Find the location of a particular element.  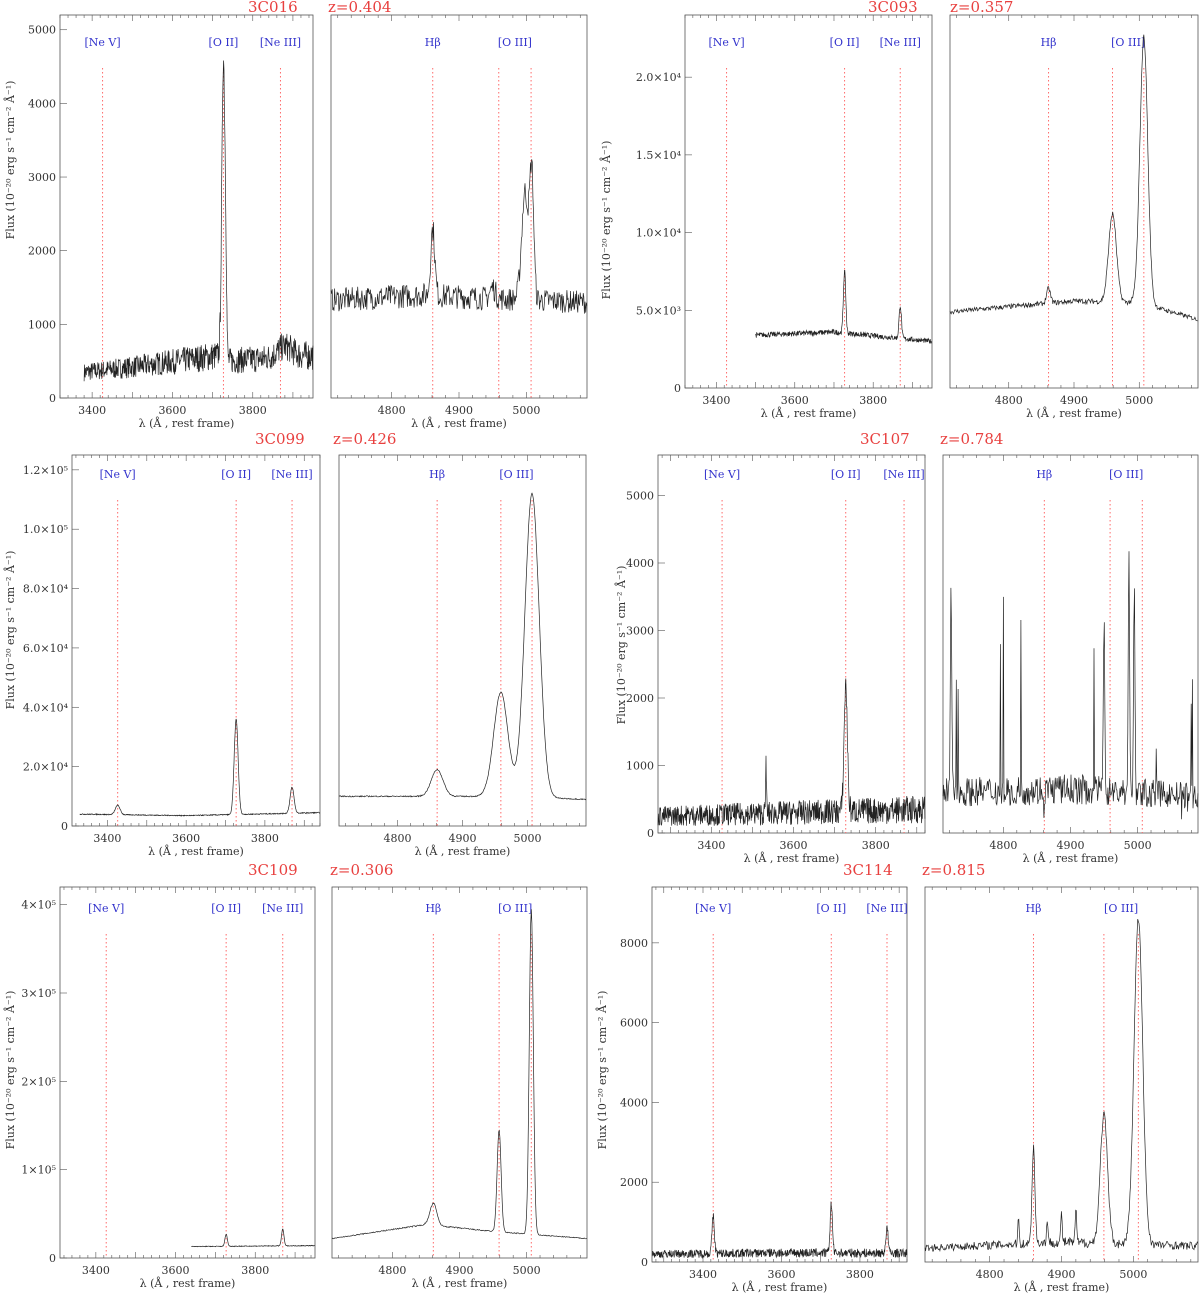

3c109-left-spectrum is located at coordinates (253, 1238).